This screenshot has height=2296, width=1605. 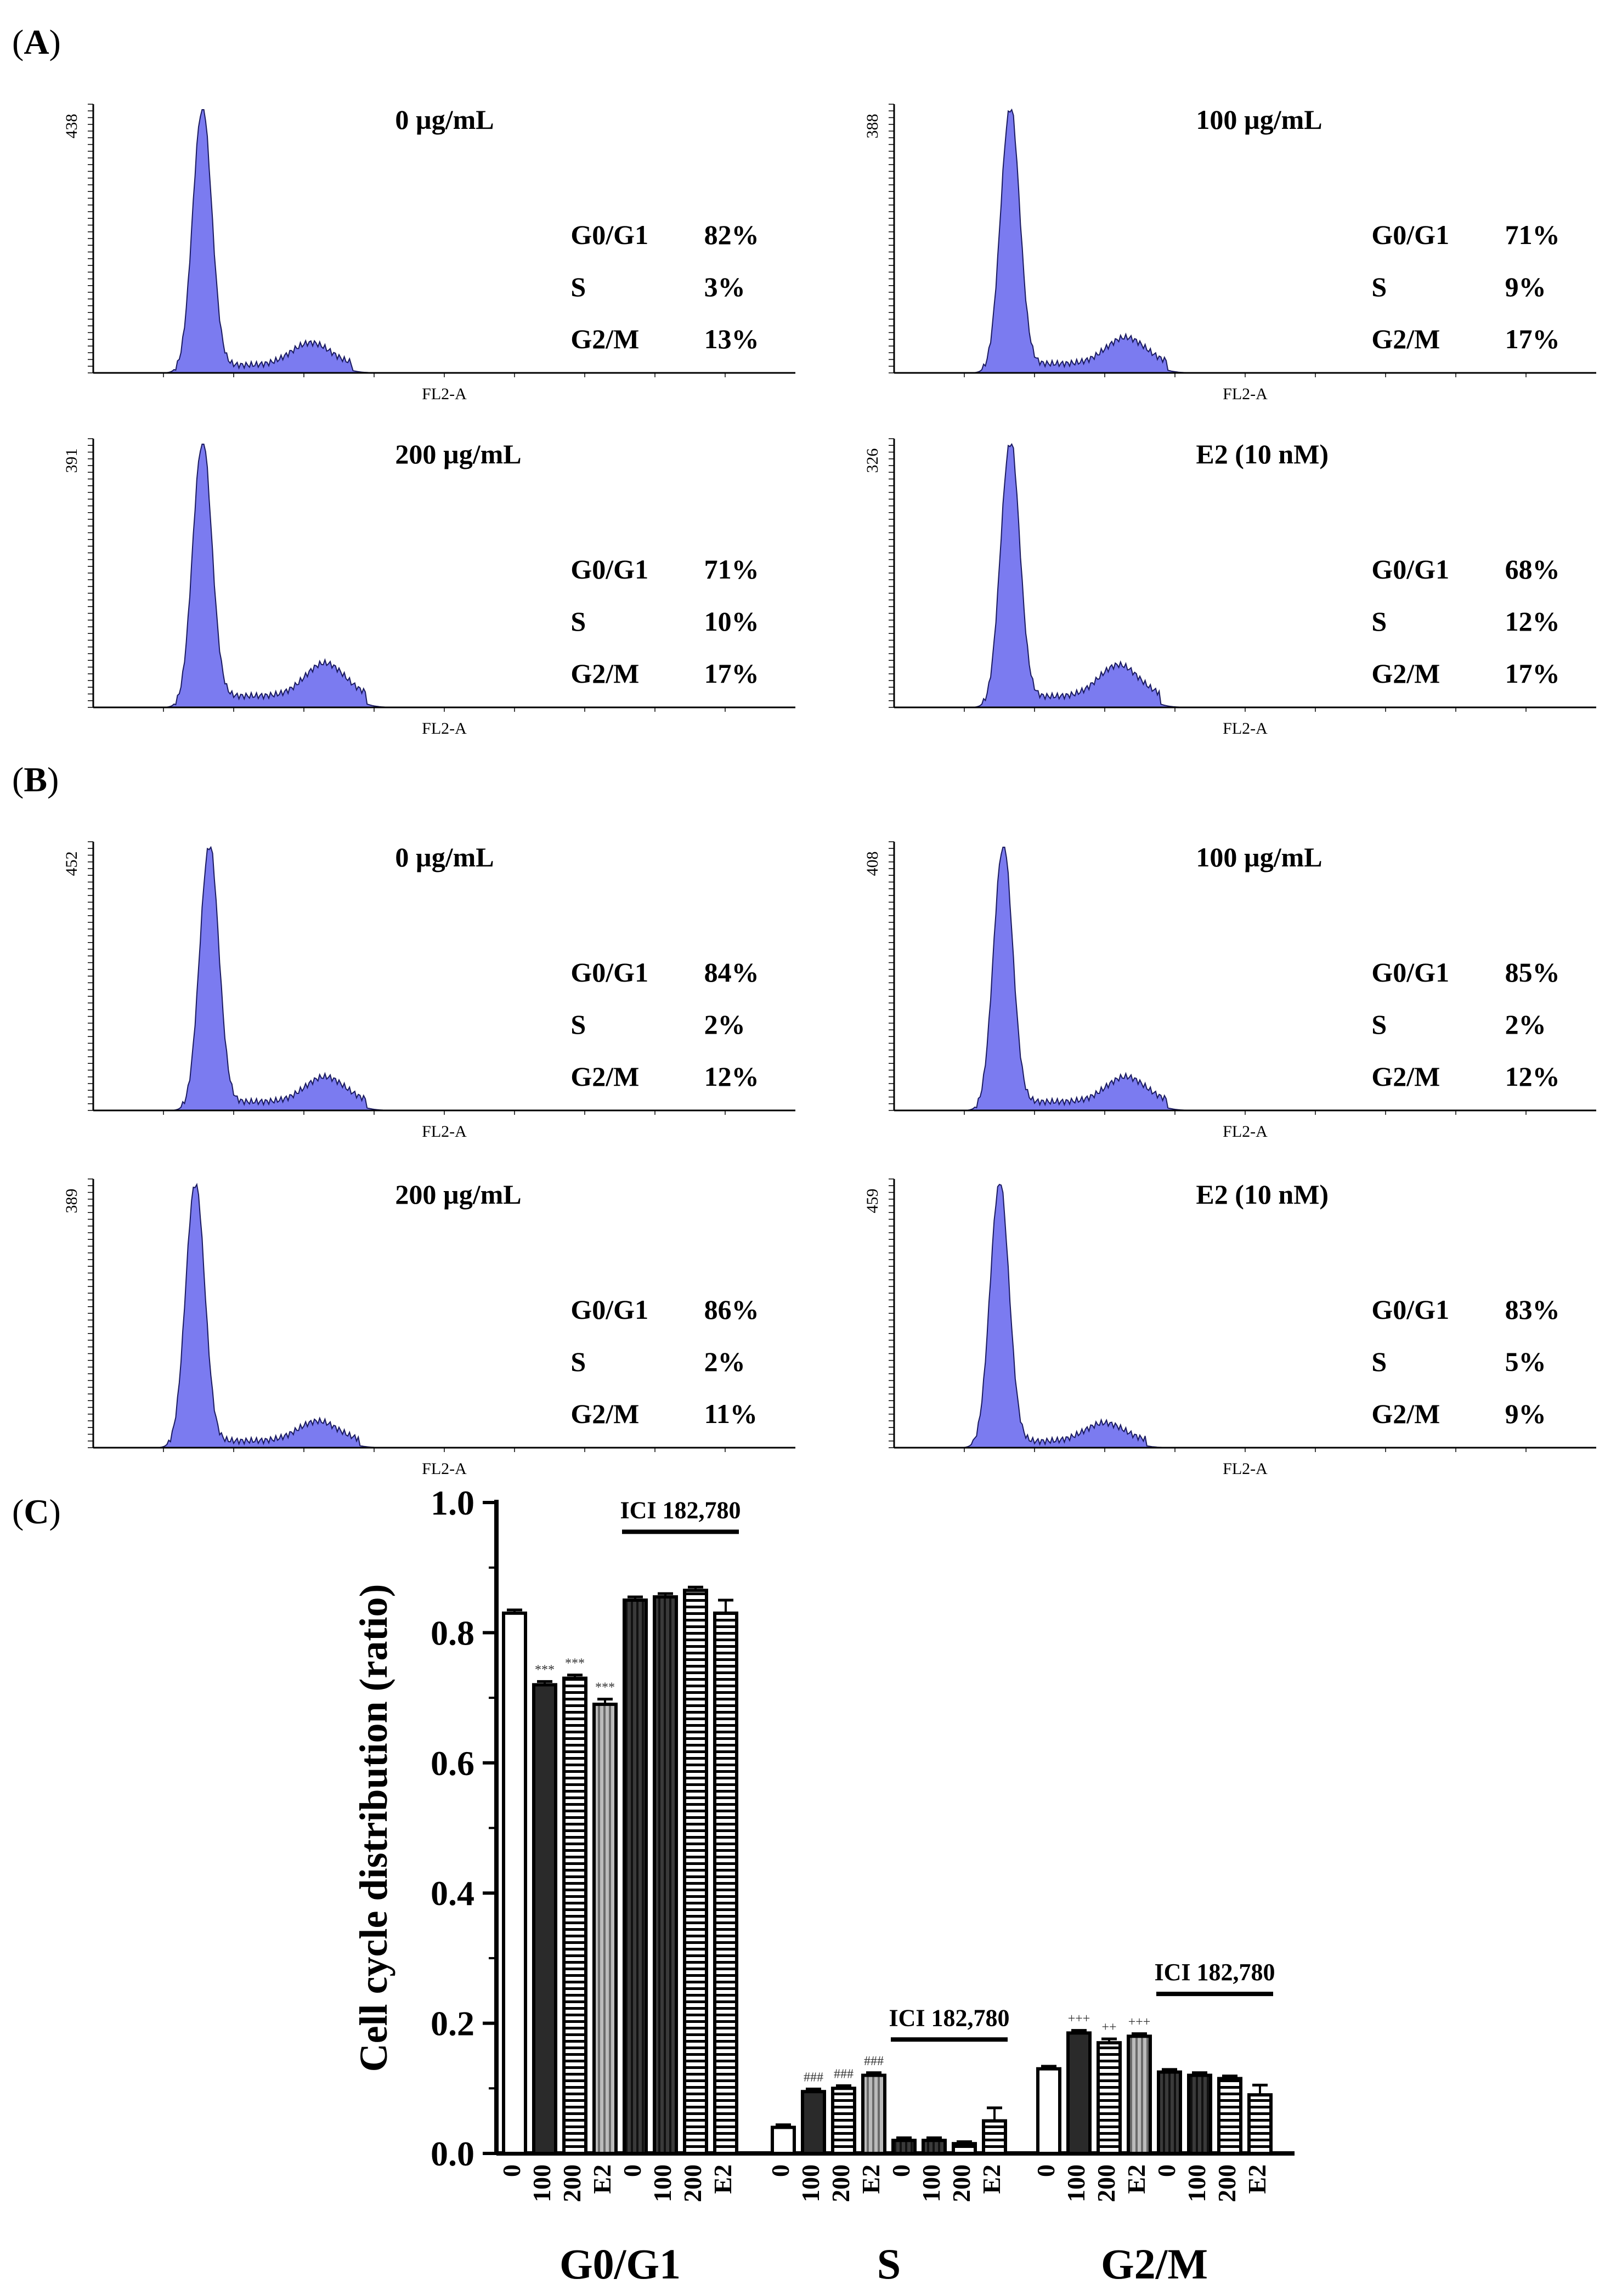 I want to click on bar-y-tick-label: 0.6, so click(x=452, y=1763).